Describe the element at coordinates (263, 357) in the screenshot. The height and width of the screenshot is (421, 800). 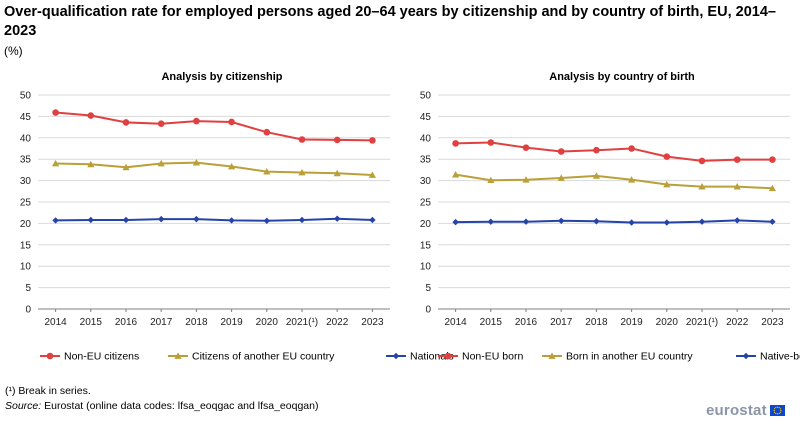
I see `legend-label-2: Citizens of another EU country` at that location.